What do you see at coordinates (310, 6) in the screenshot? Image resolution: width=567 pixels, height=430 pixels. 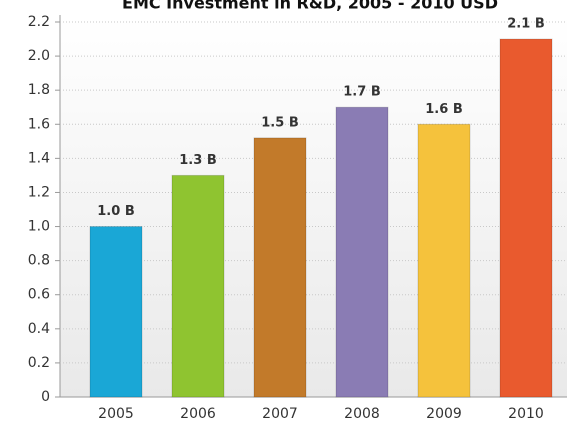 I see `chart-title: EMC Investment in R&D, 2005 - 2010 USD` at bounding box center [310, 6].